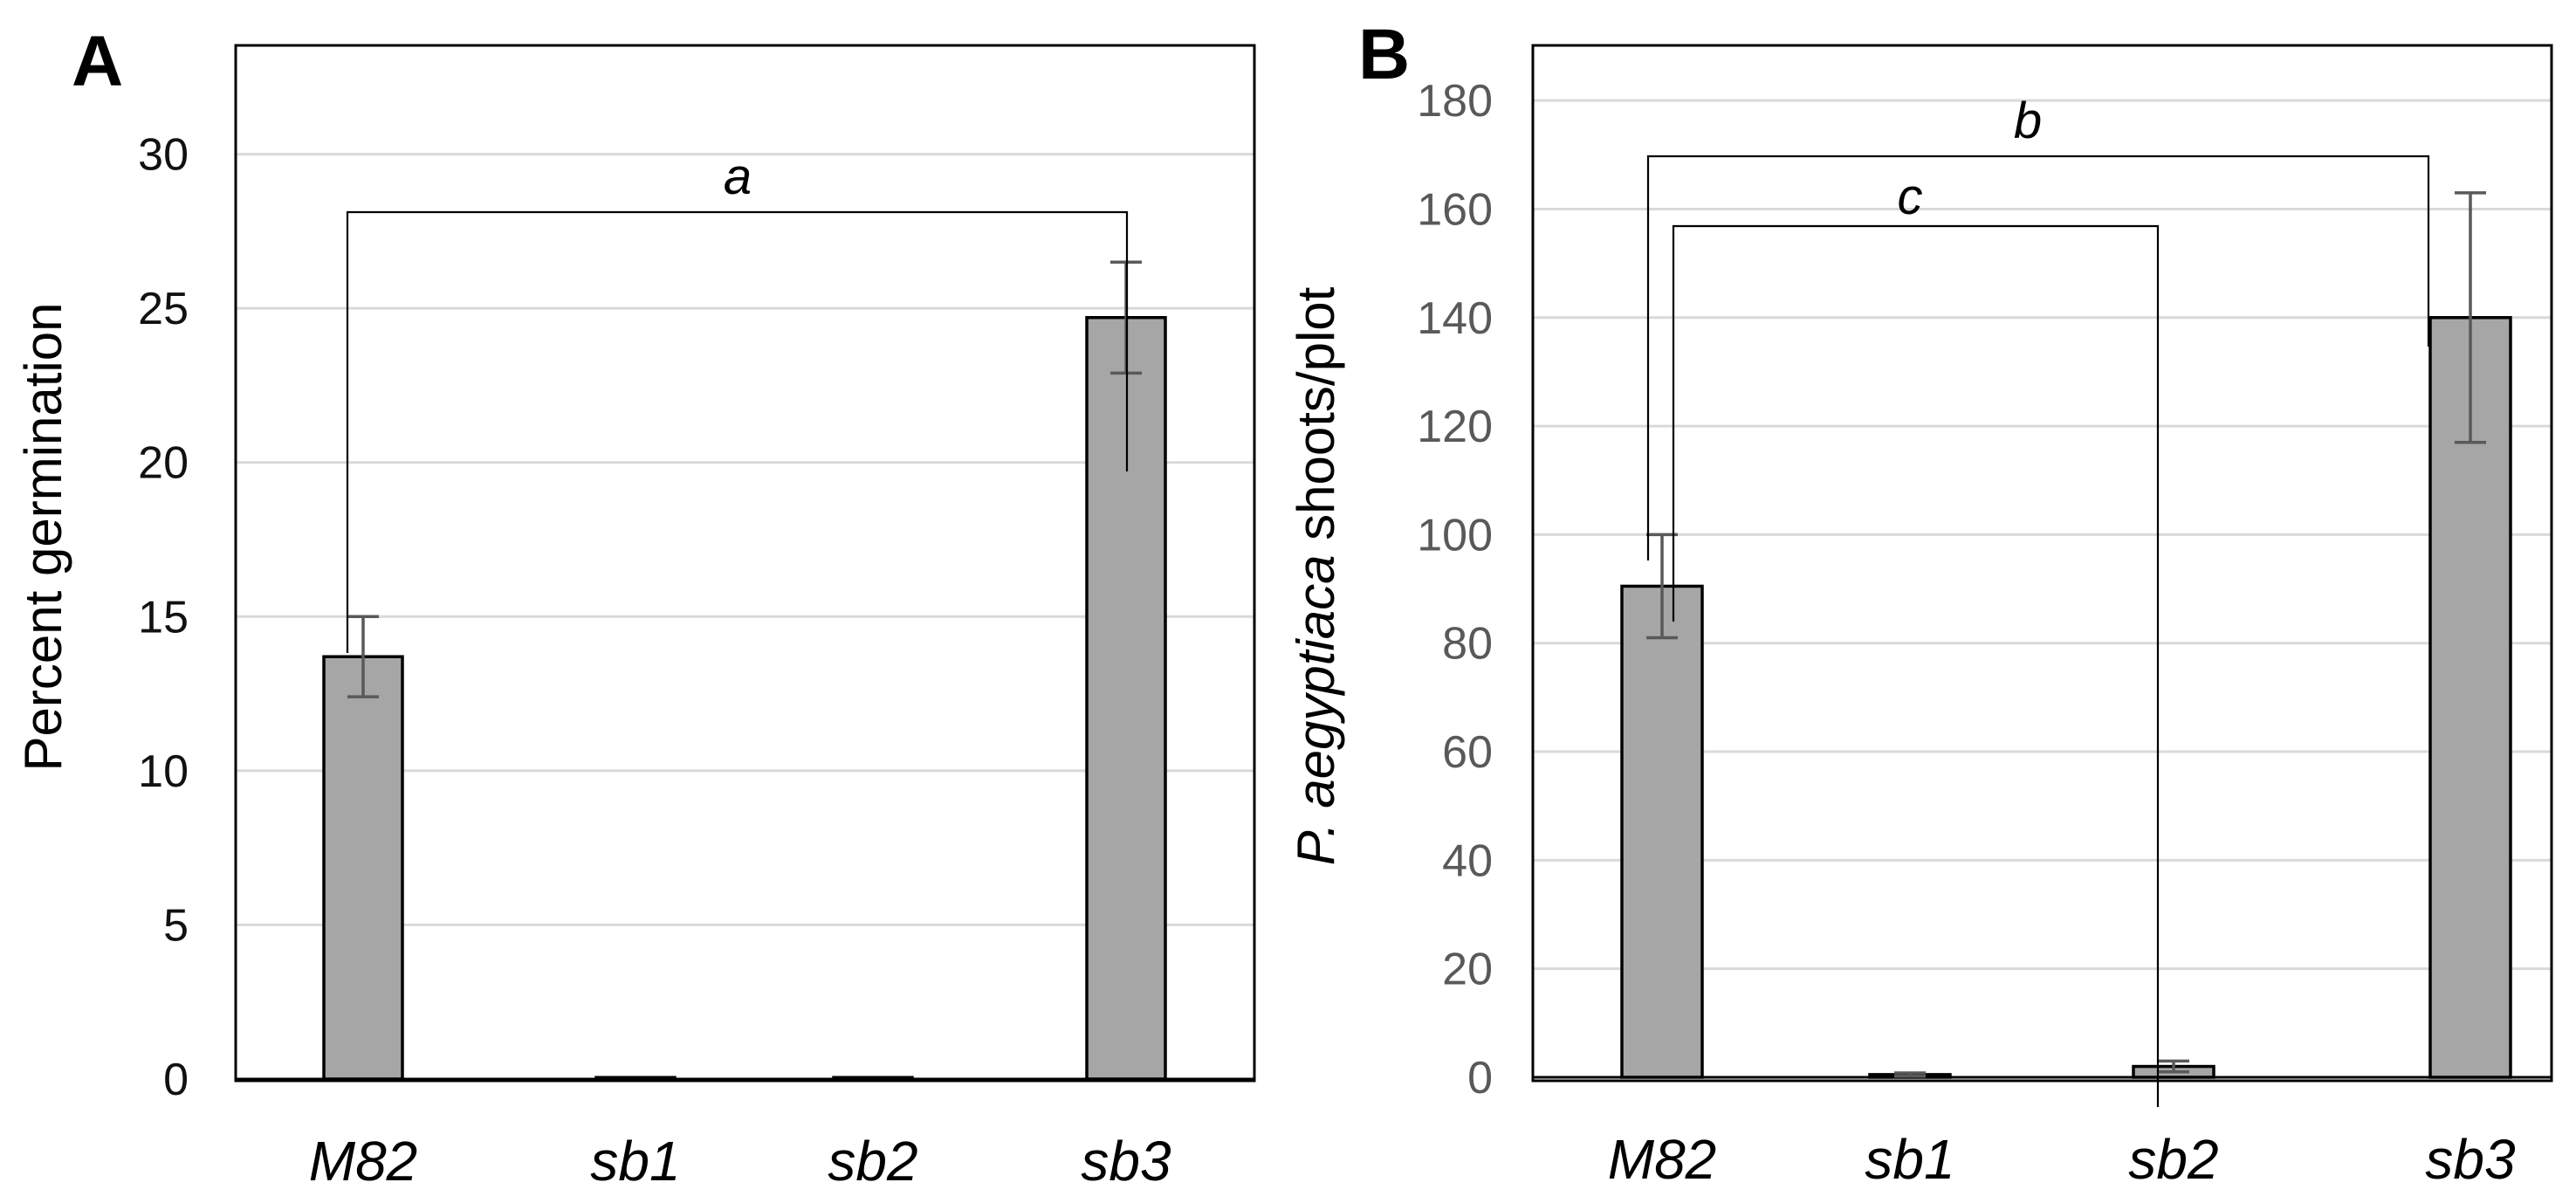 The width and height of the screenshot is (2576, 1203). What do you see at coordinates (740, 1161) in the screenshot?
I see `x-categories-a: M82 sb1 sb2 sb3` at bounding box center [740, 1161].